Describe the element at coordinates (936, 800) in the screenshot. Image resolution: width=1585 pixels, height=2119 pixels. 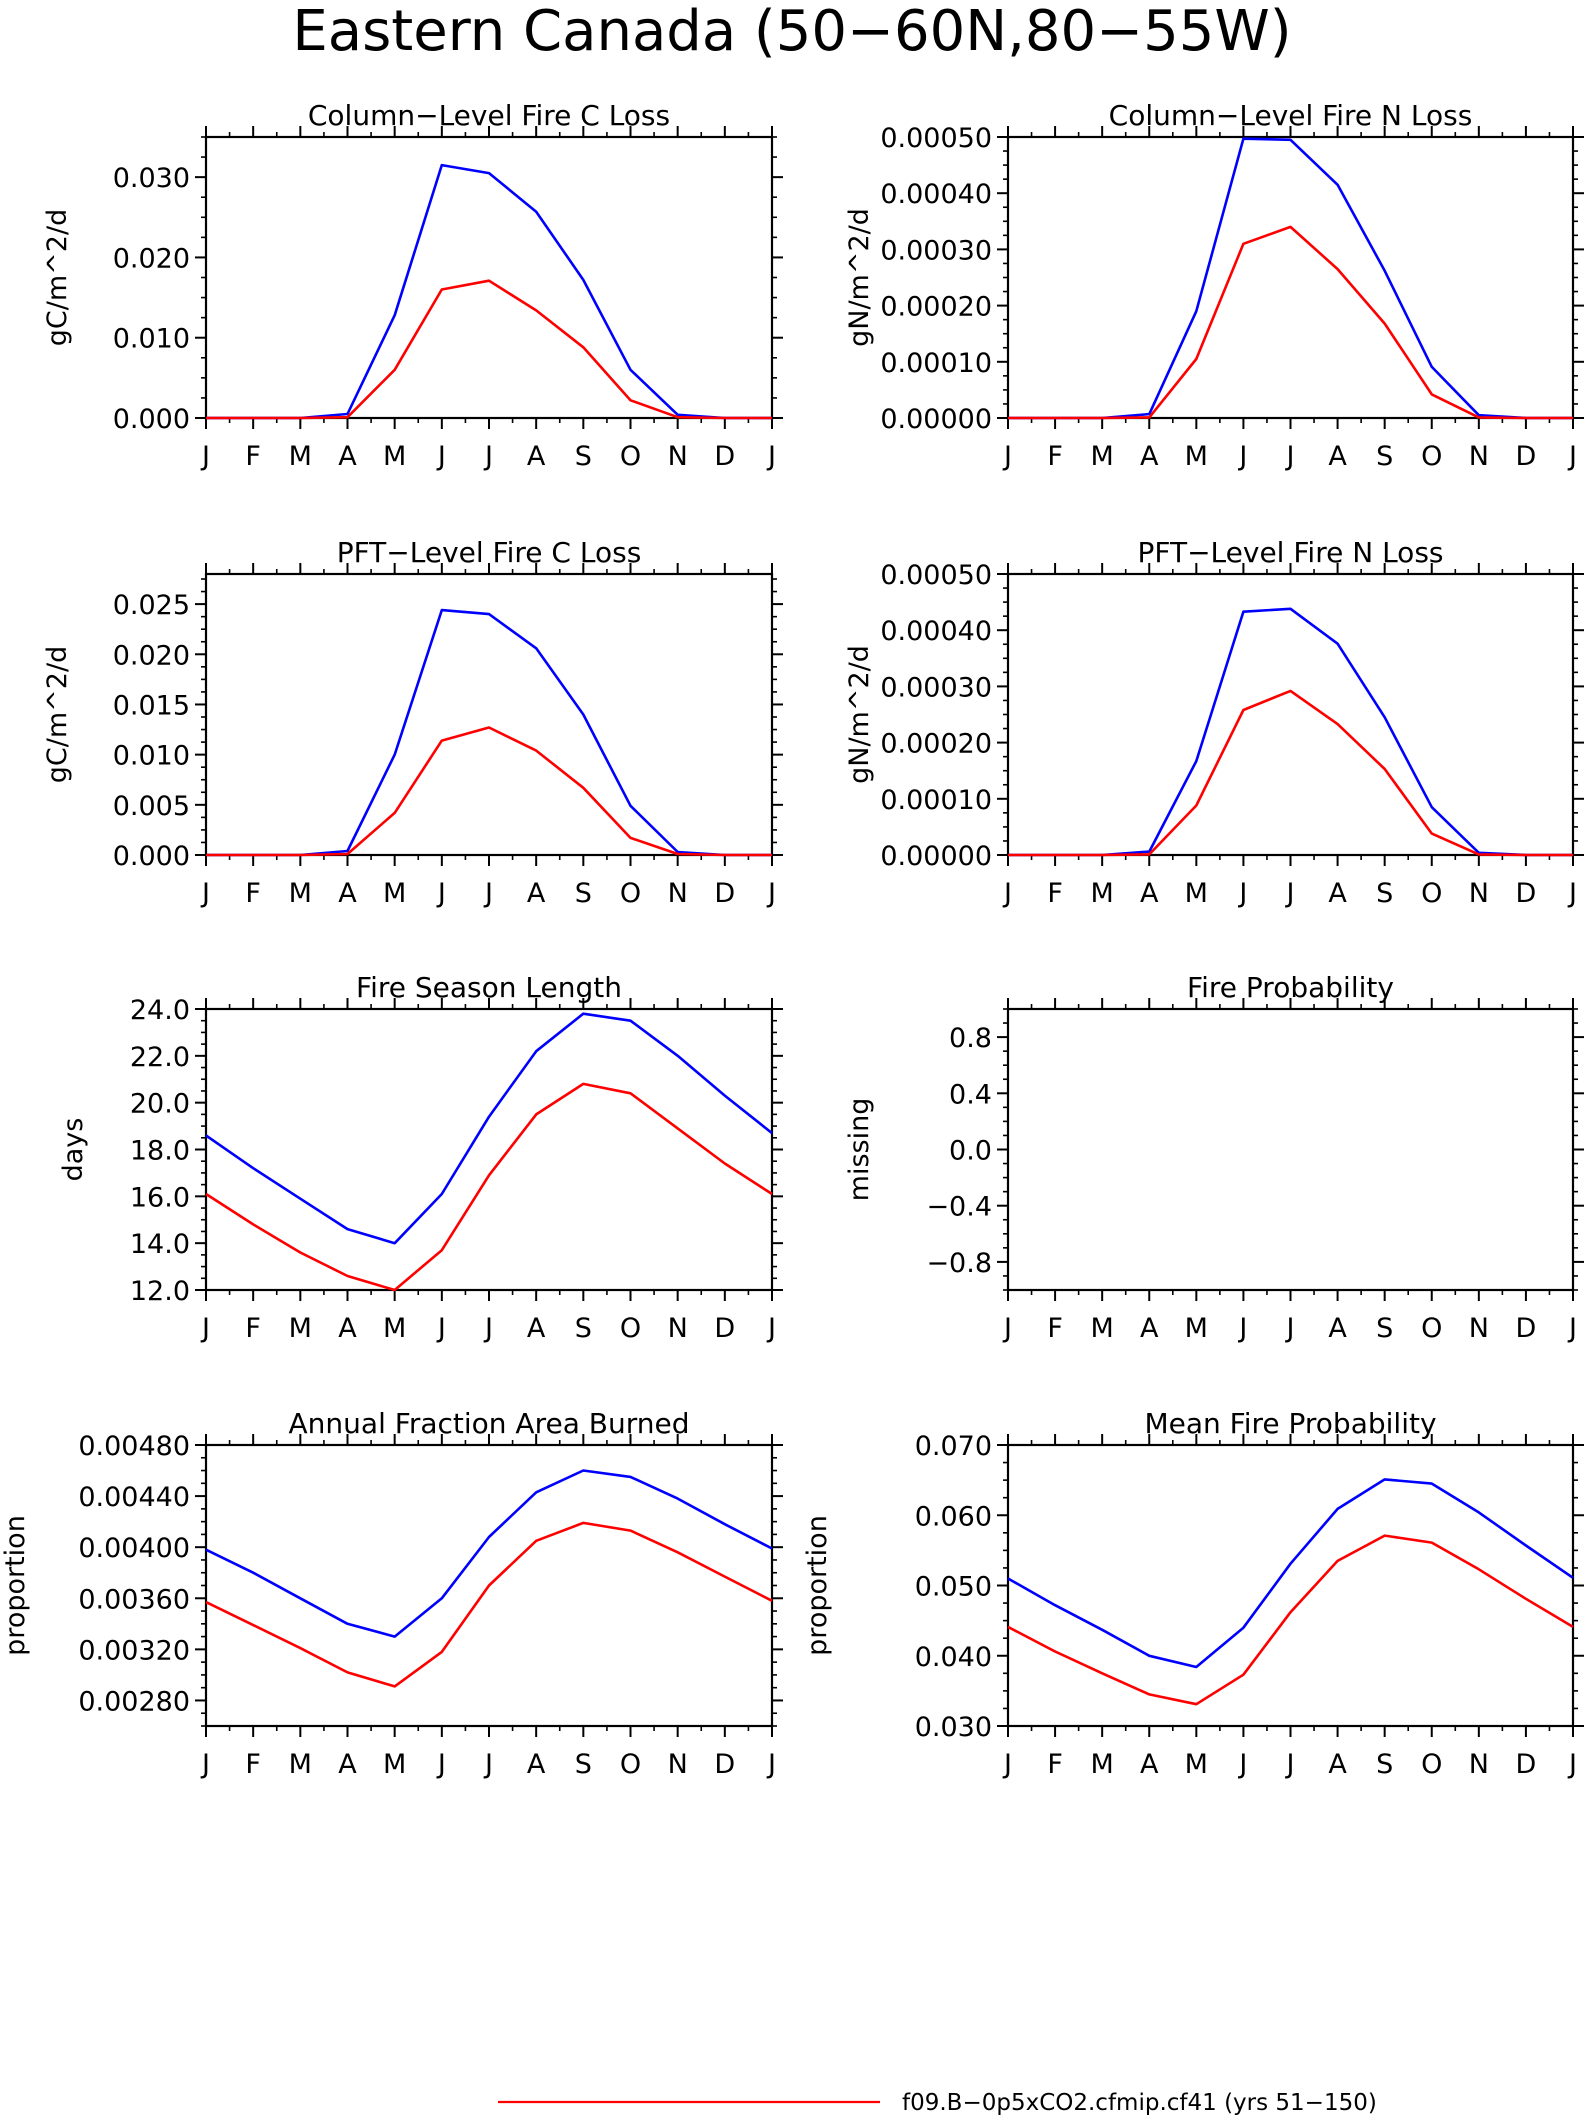
I see `y-tick-label: 0.00010` at that location.